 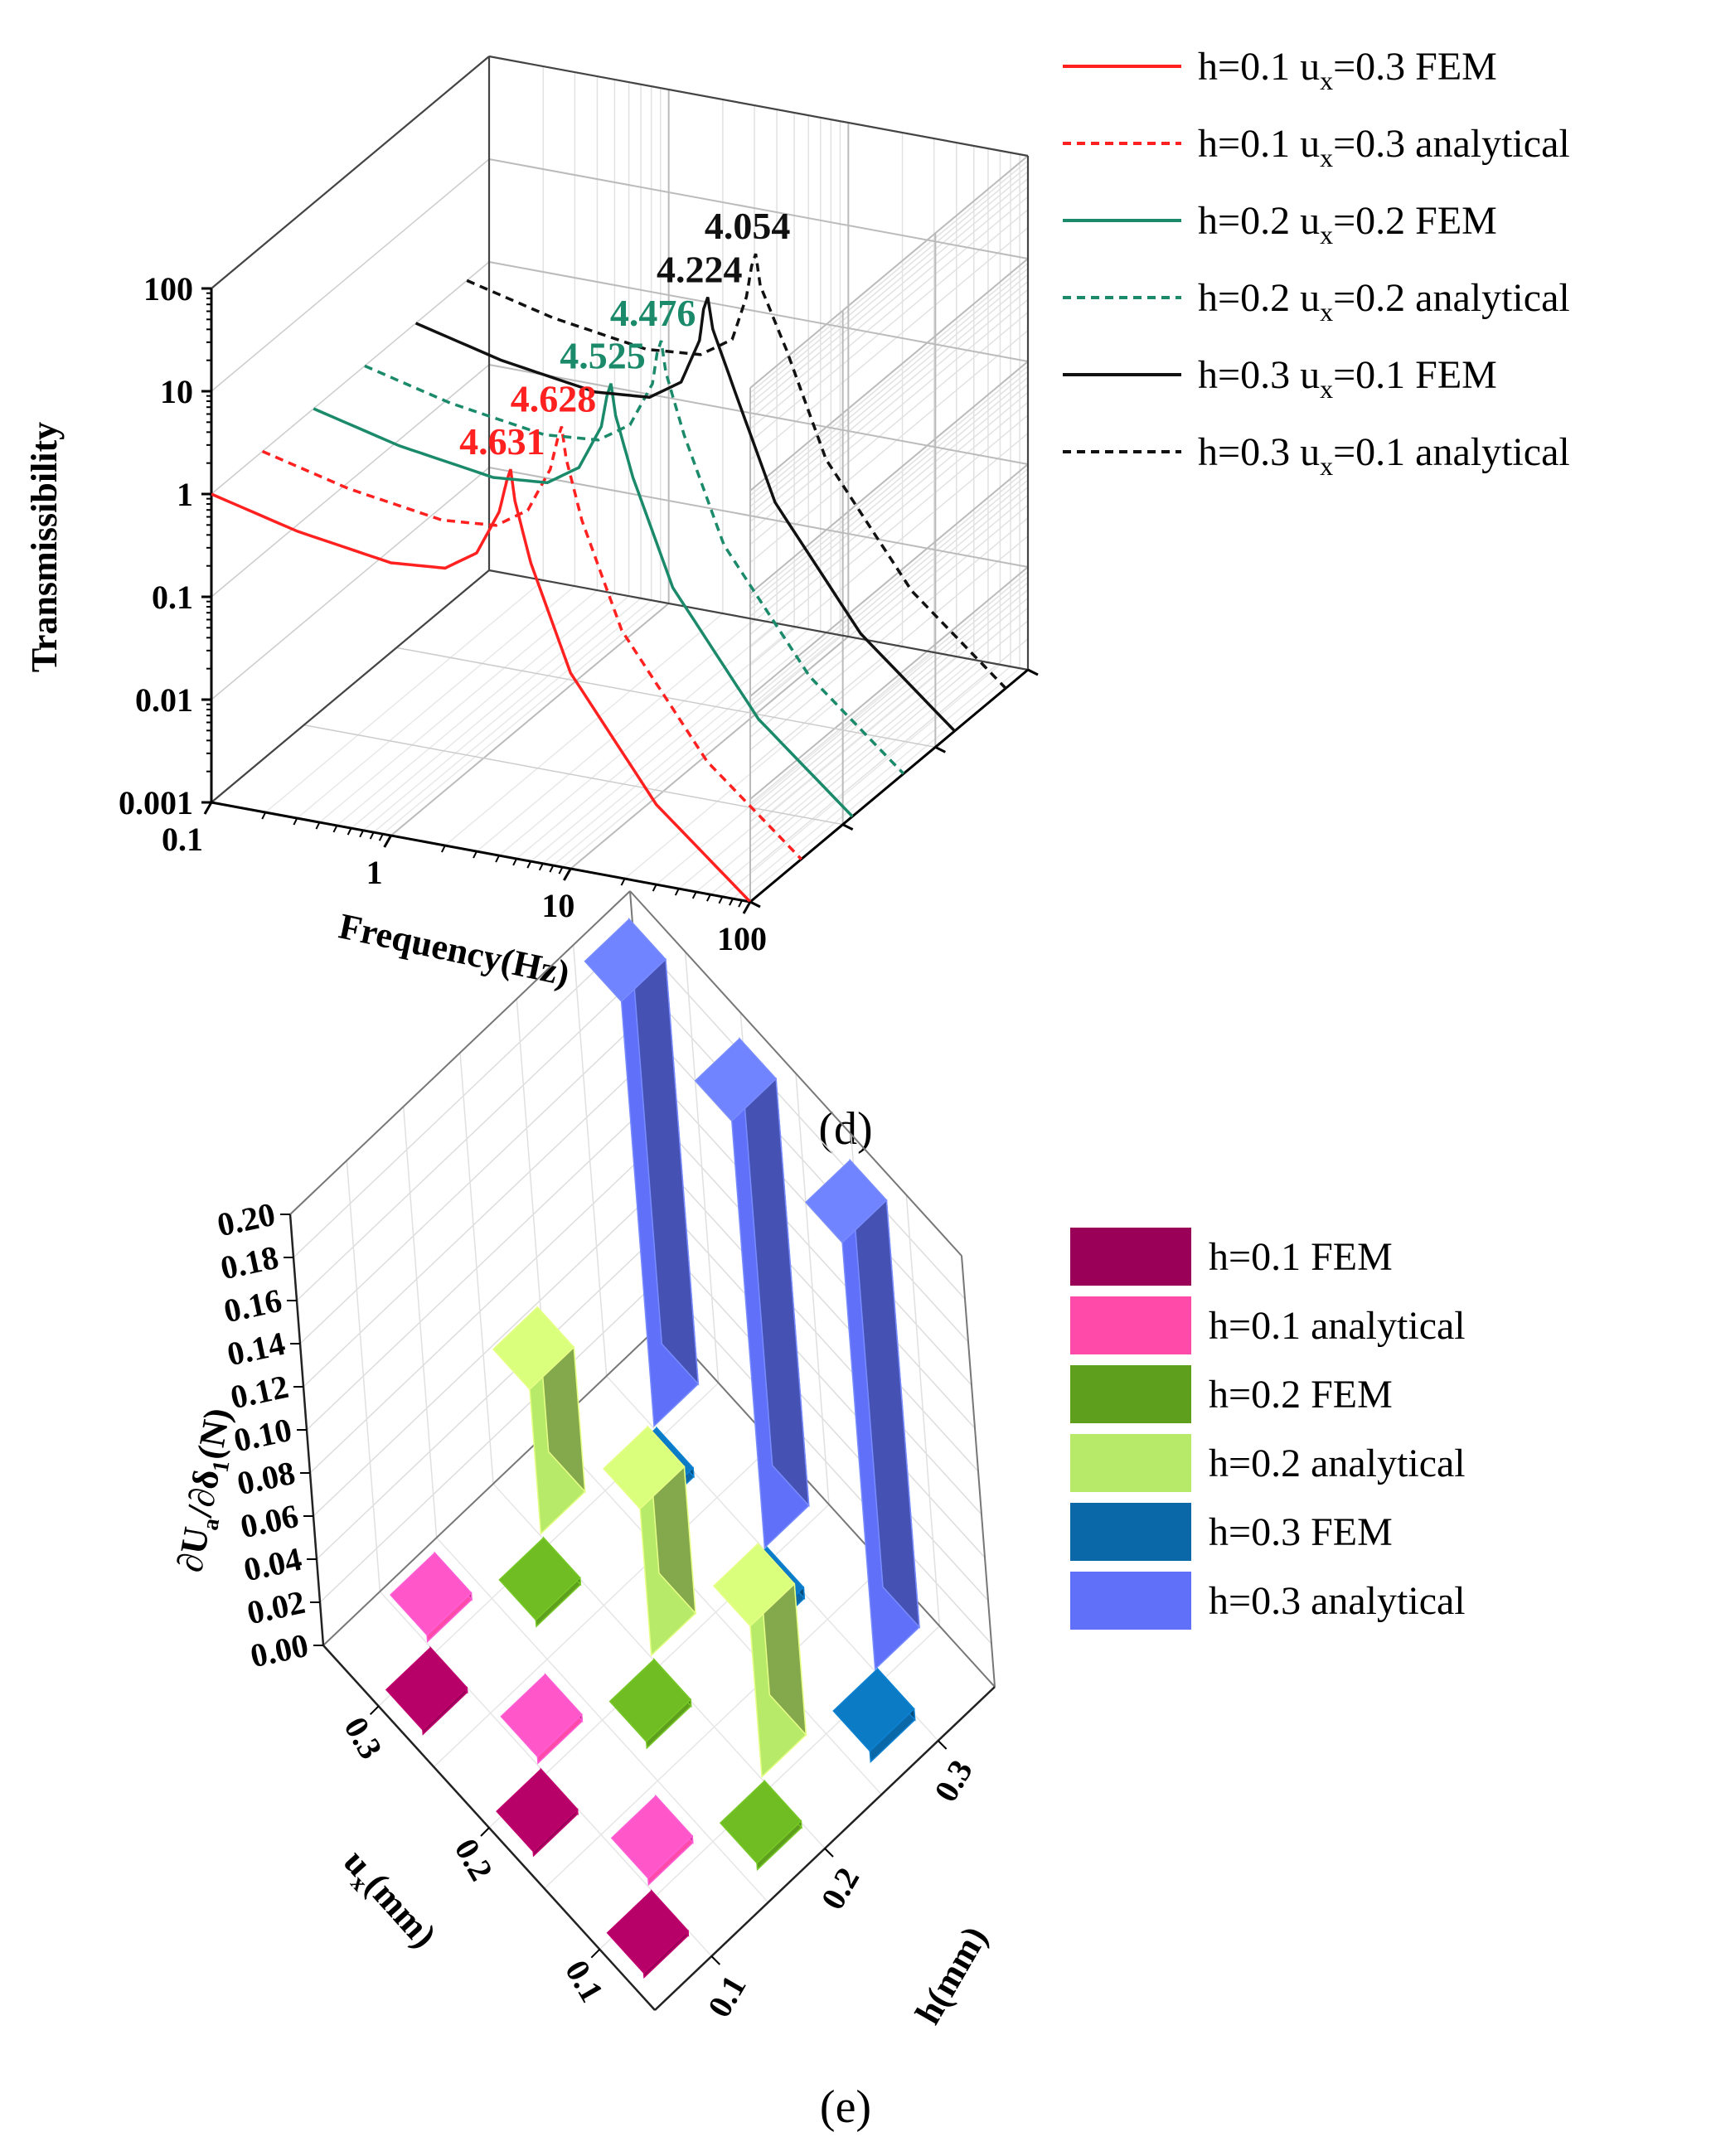 What do you see at coordinates (374, 1710) in the screenshot?
I see `ux-tick-mark` at bounding box center [374, 1710].